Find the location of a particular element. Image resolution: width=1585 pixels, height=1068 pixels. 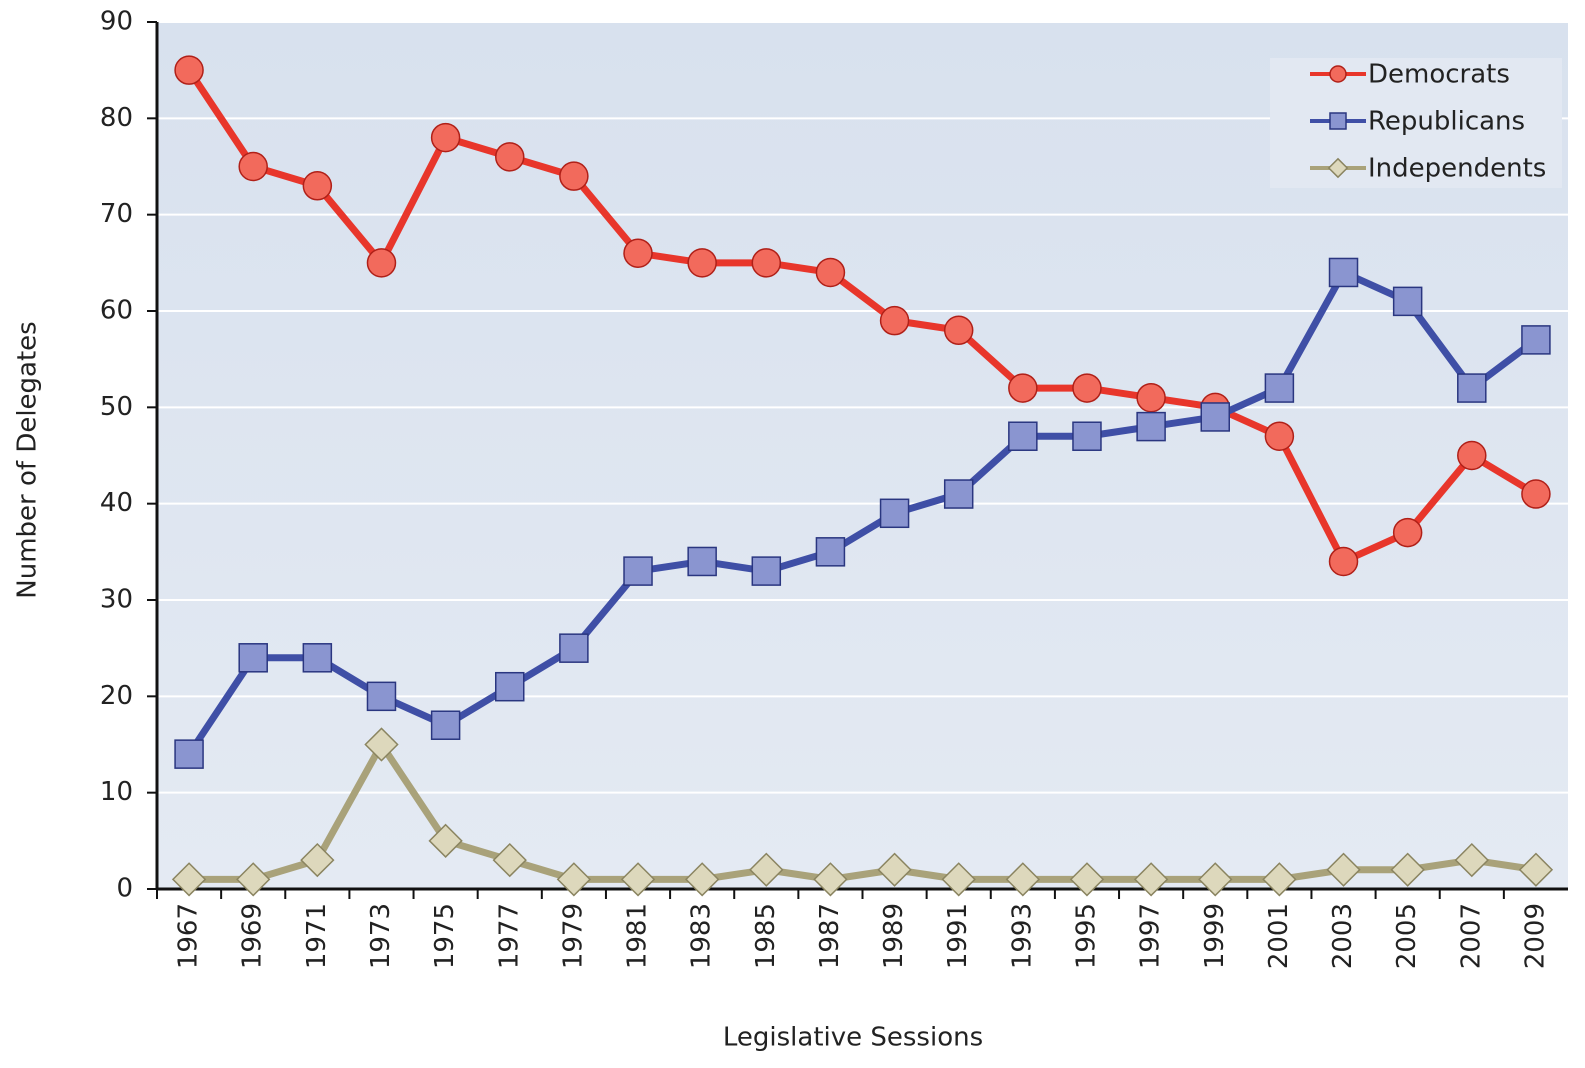

x-tick-label: 2009 is located at coordinates (1535, 936).